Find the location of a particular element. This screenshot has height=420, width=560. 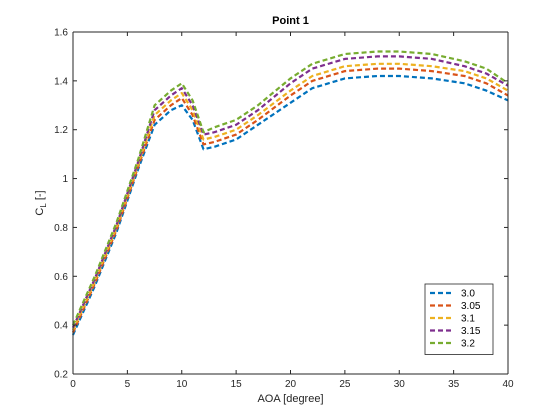

legend-label-3.05: 3.05 is located at coordinates (471, 306).